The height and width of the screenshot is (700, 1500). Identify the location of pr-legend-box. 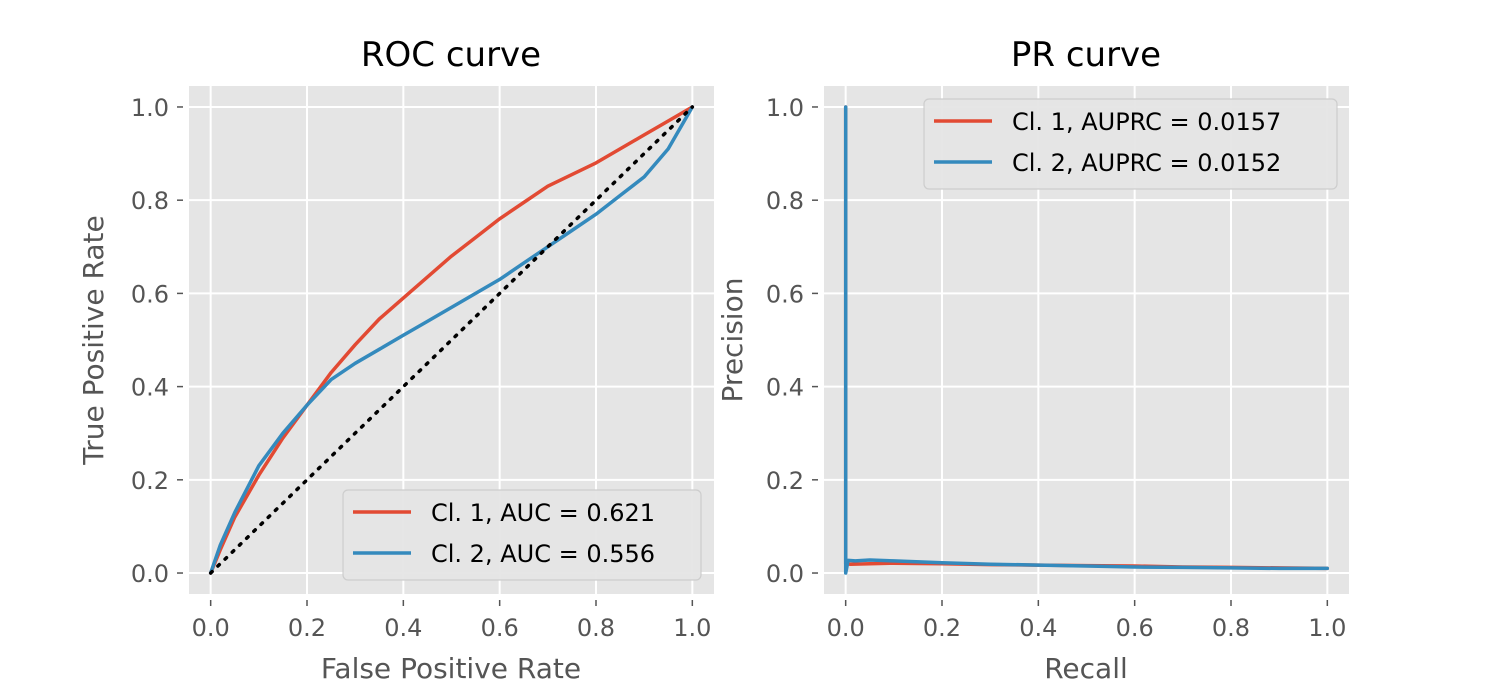
(1130, 144).